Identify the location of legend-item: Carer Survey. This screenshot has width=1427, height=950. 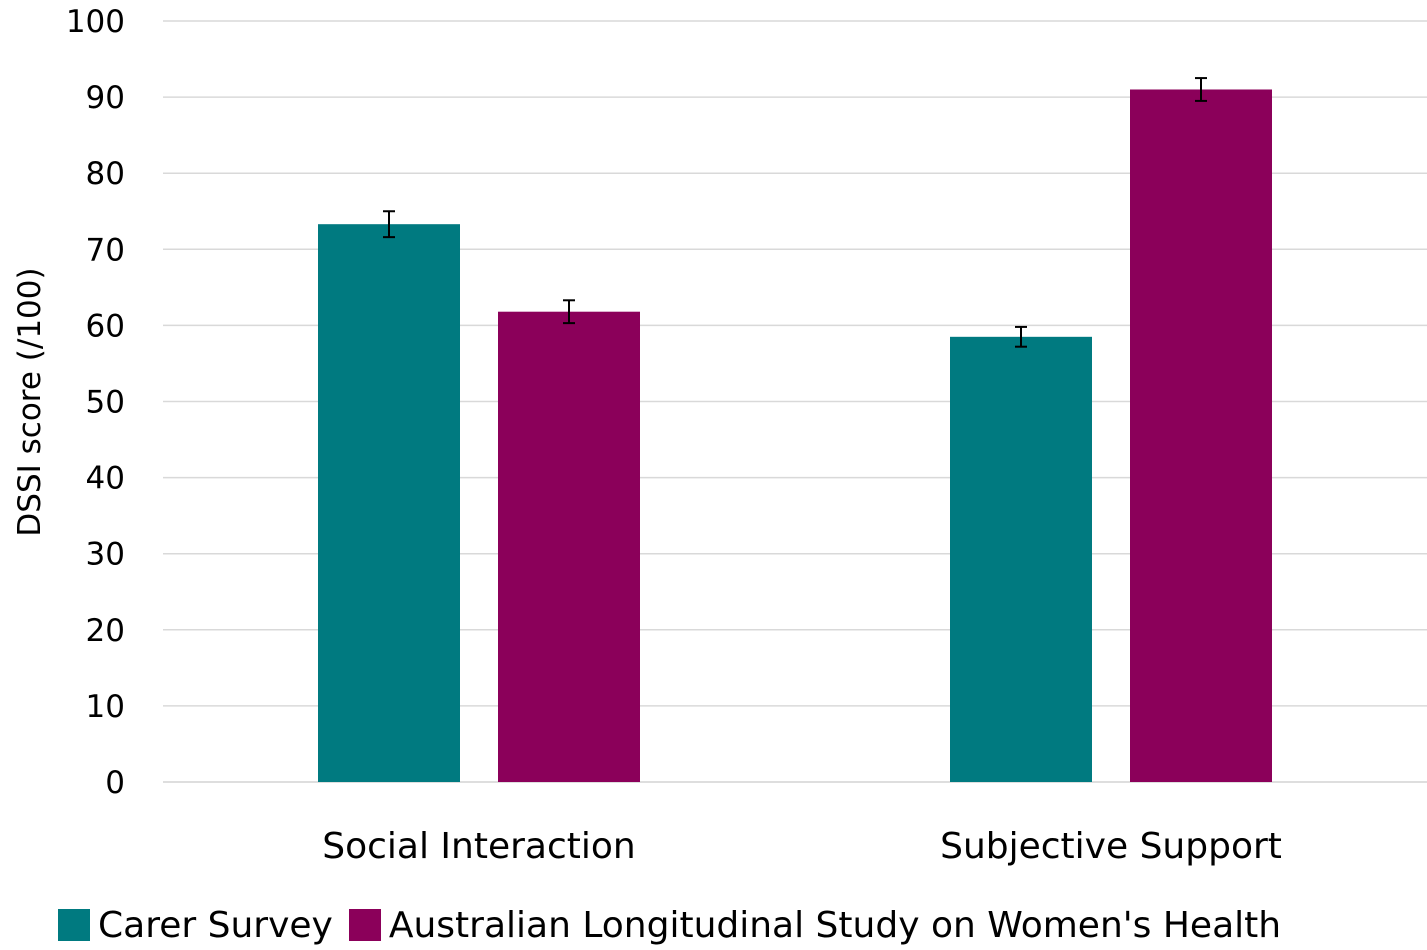
(195, 925).